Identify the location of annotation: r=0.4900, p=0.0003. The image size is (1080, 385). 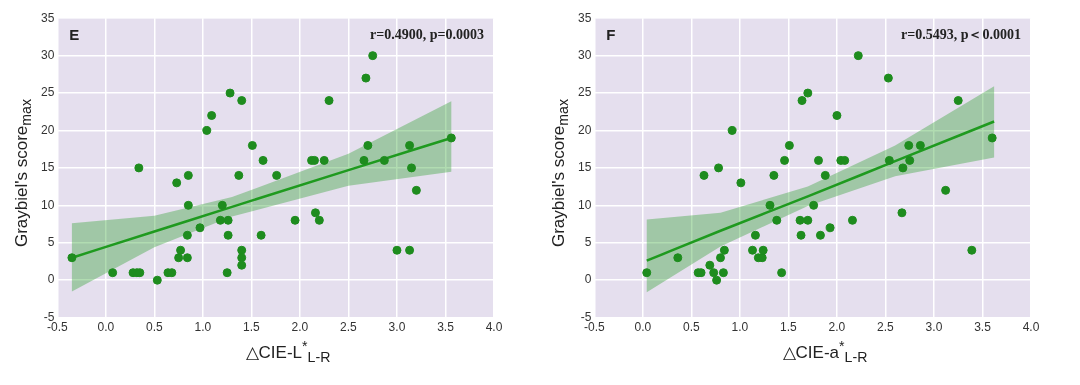
(427, 34).